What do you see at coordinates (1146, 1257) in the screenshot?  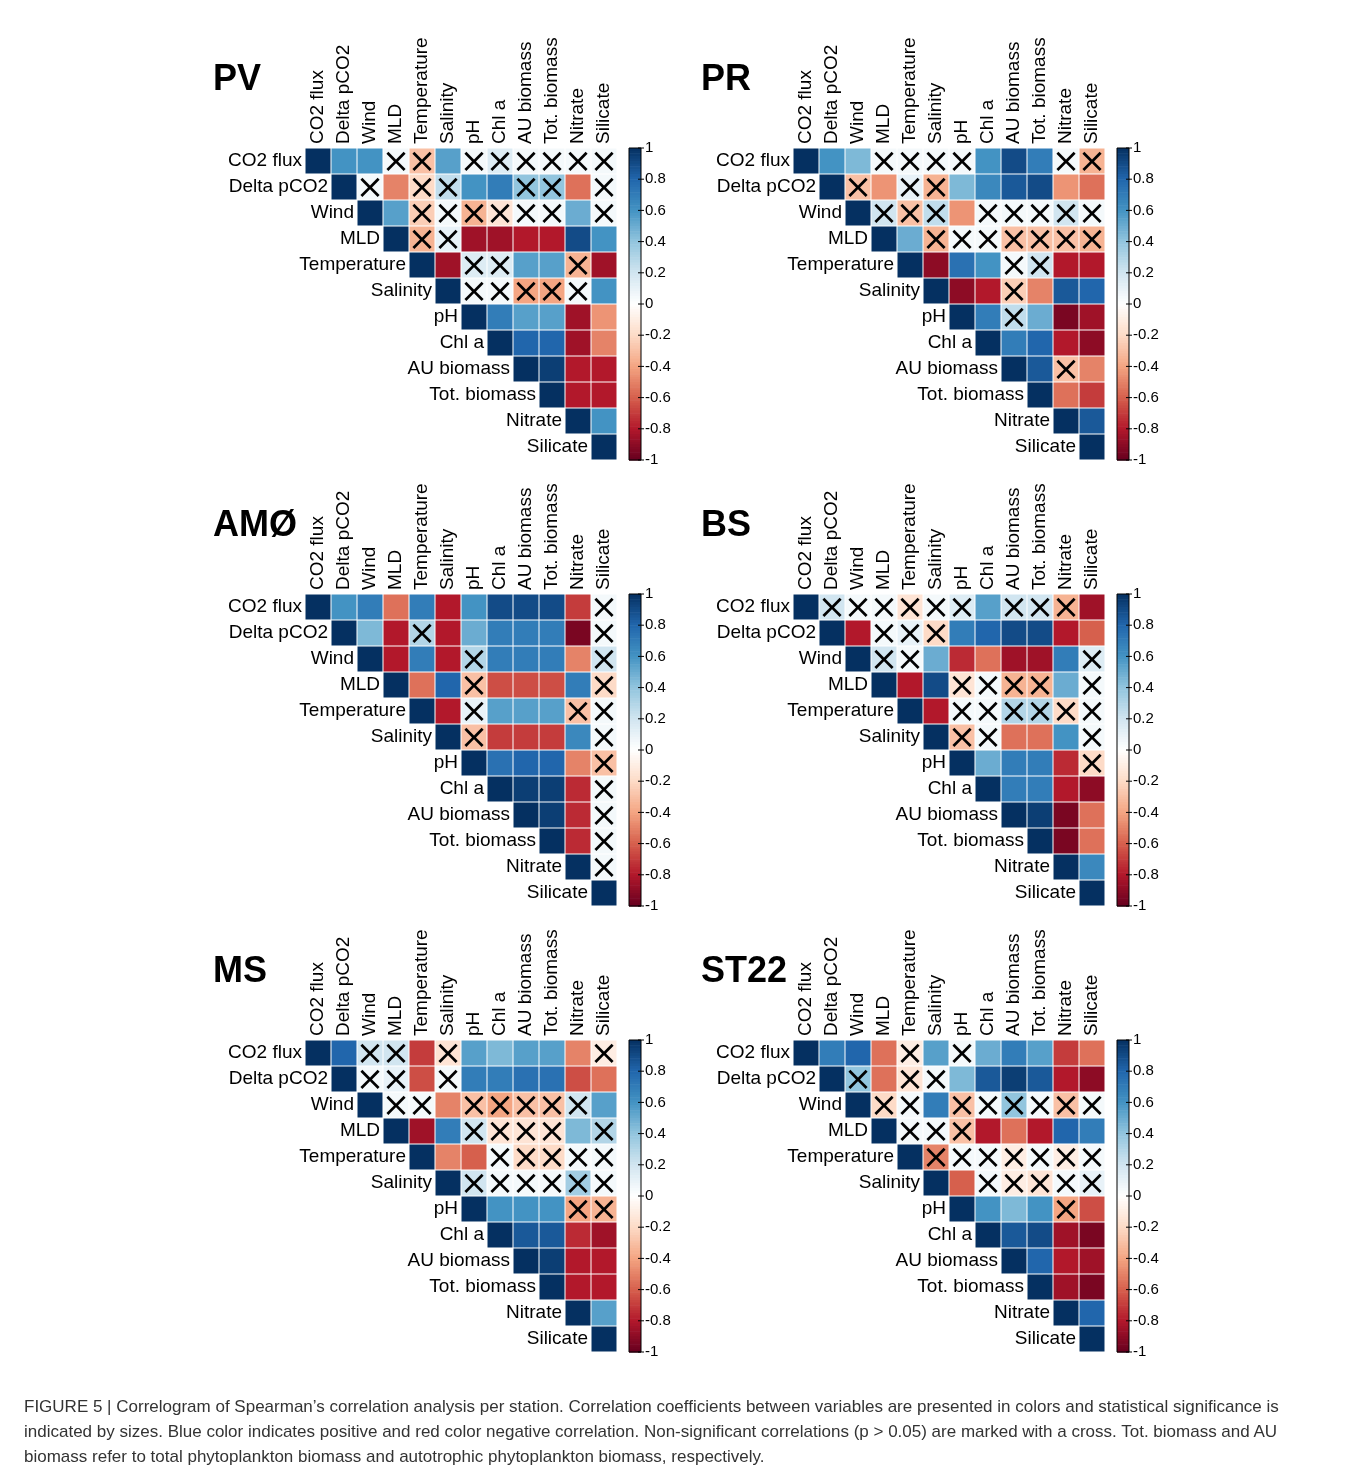 I see `color-bar-label: -0.4` at bounding box center [1146, 1257].